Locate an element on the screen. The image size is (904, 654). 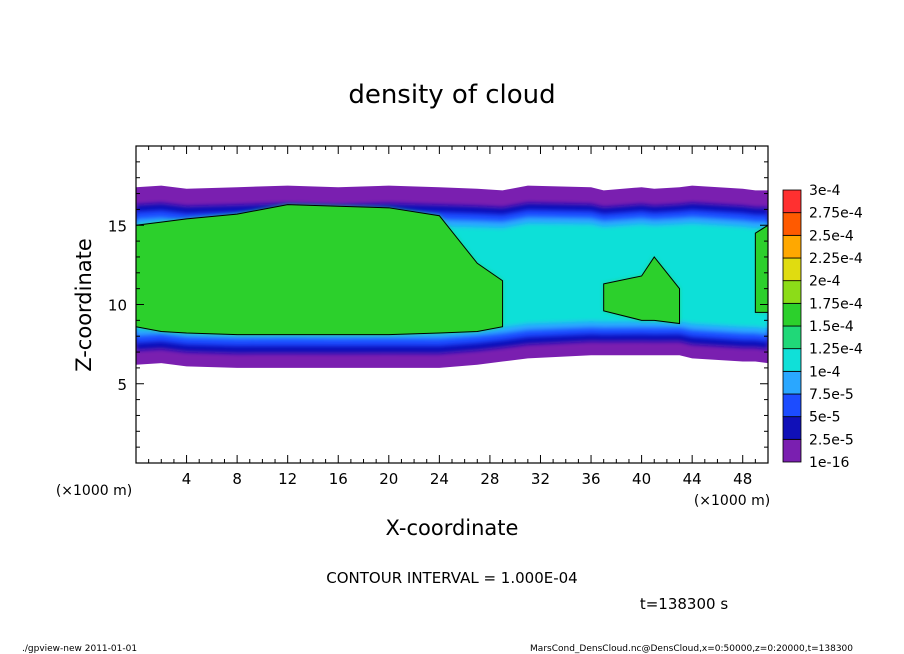
colorbar-label: 3e-4 is located at coordinates (825, 191).